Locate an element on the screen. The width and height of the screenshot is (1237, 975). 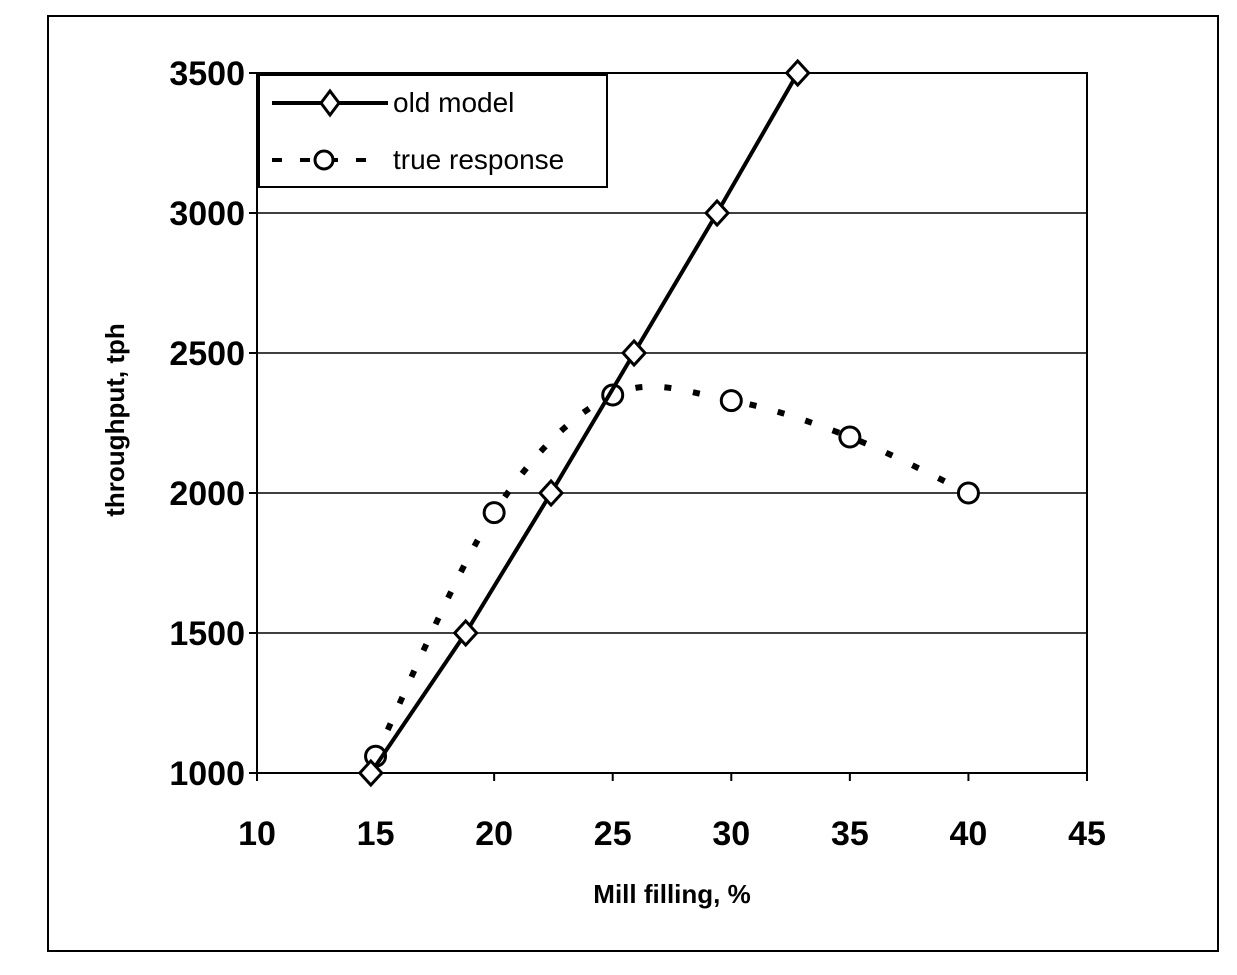
y-tick-label: 3500 is located at coordinates (207, 74).